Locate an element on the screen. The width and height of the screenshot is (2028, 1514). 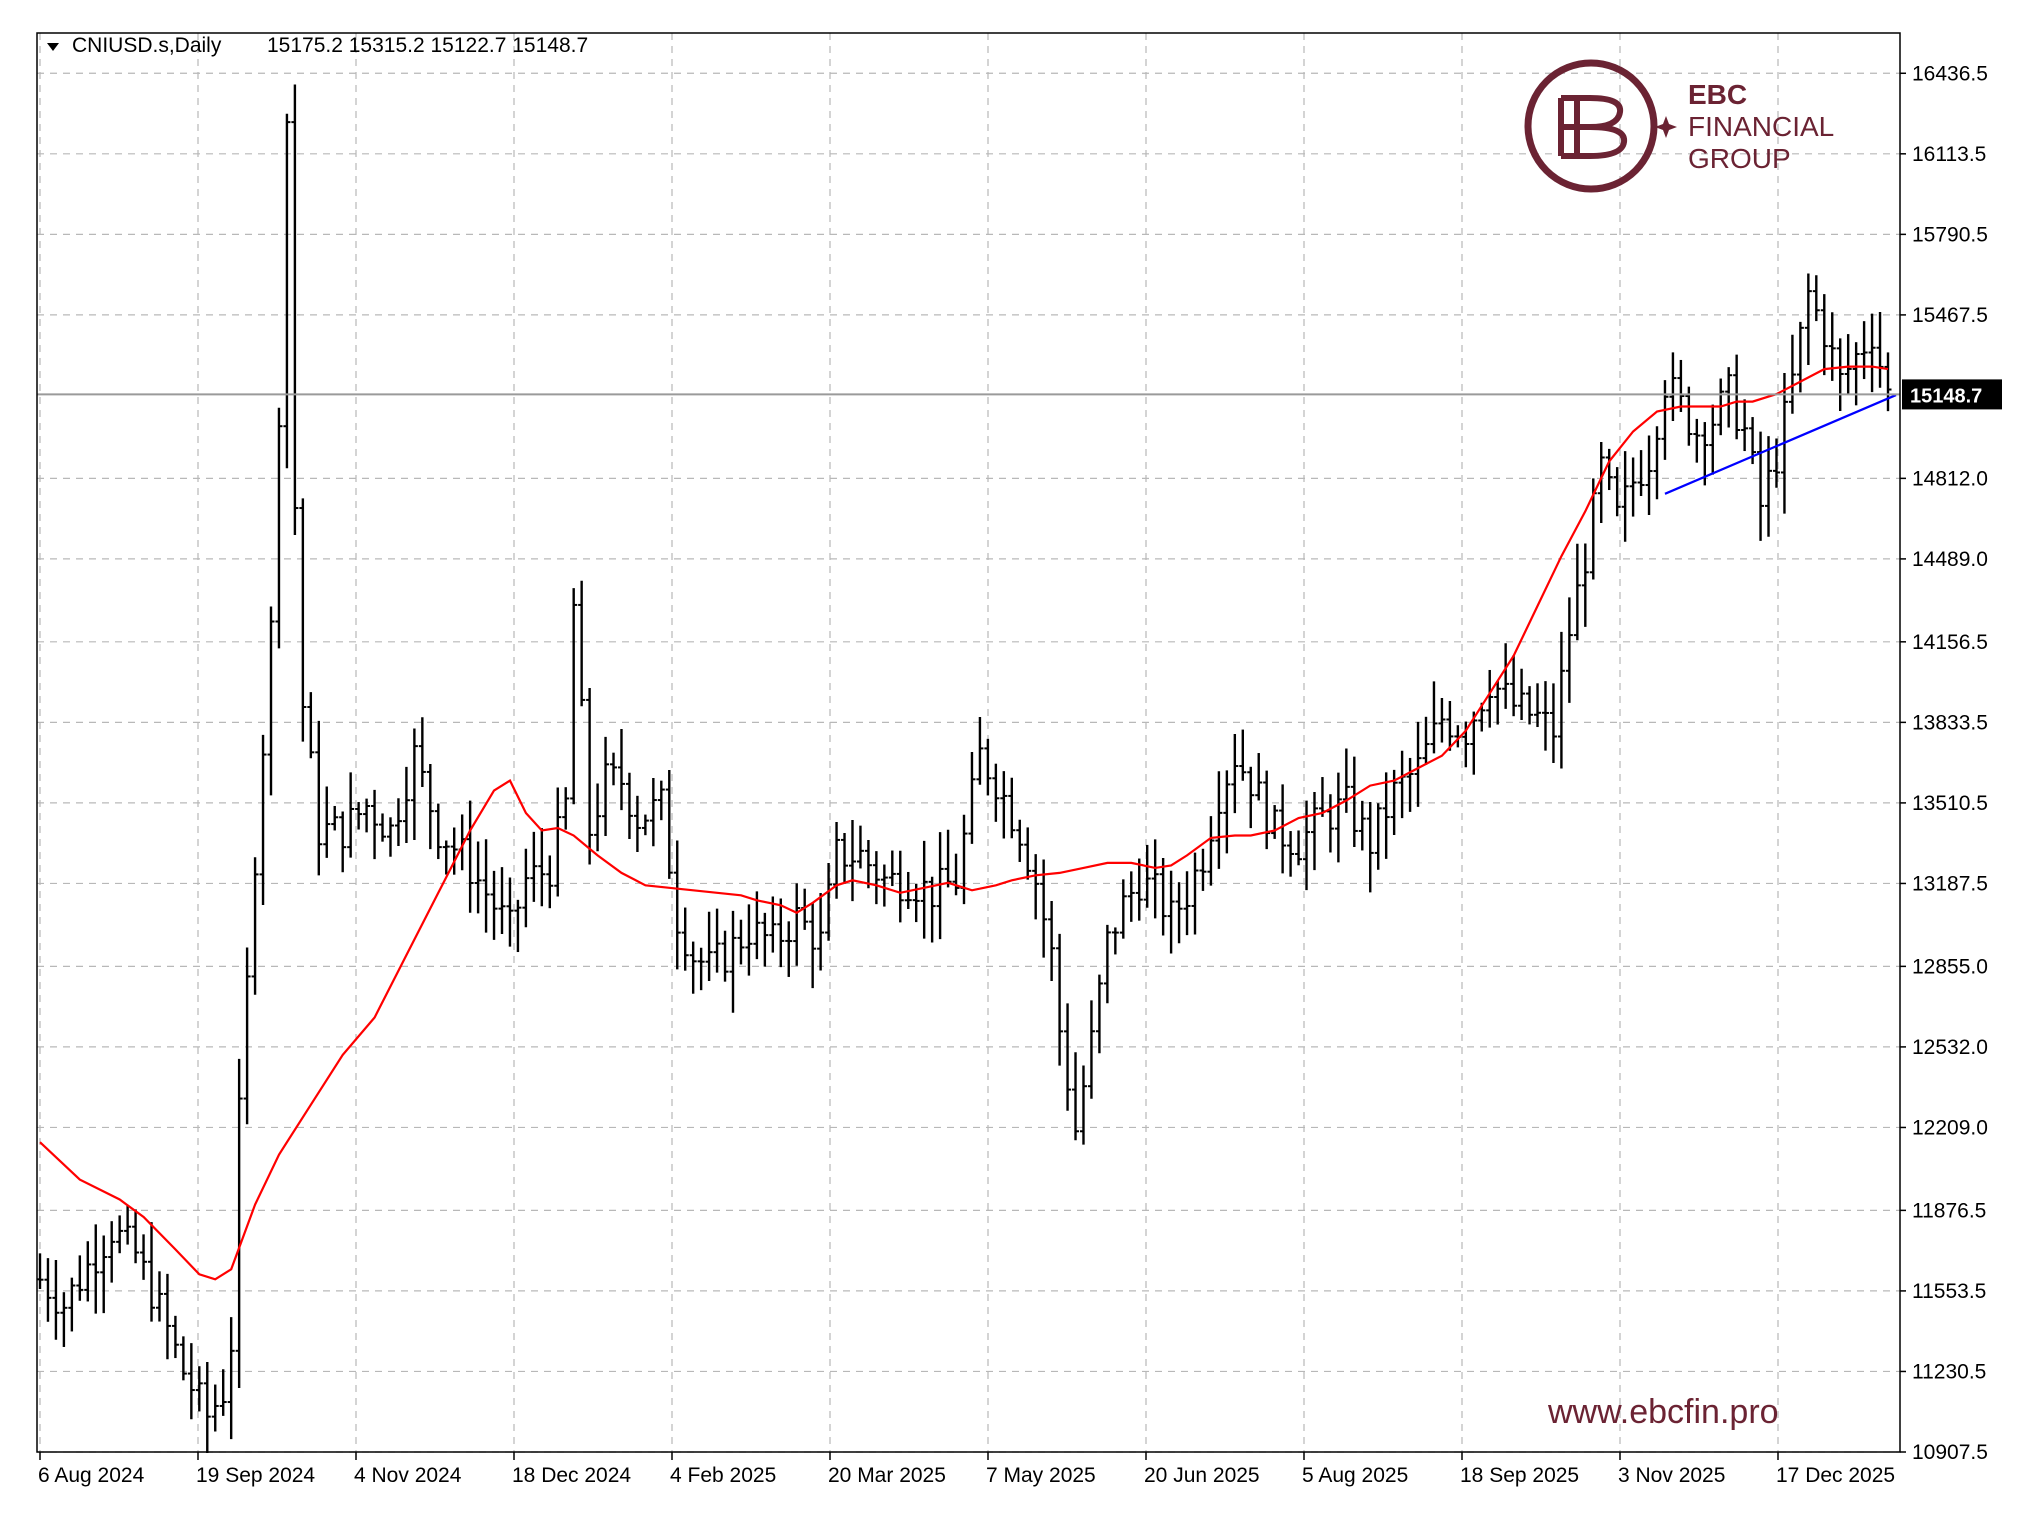
logo-monogram-icon is located at coordinates (1593, 127).